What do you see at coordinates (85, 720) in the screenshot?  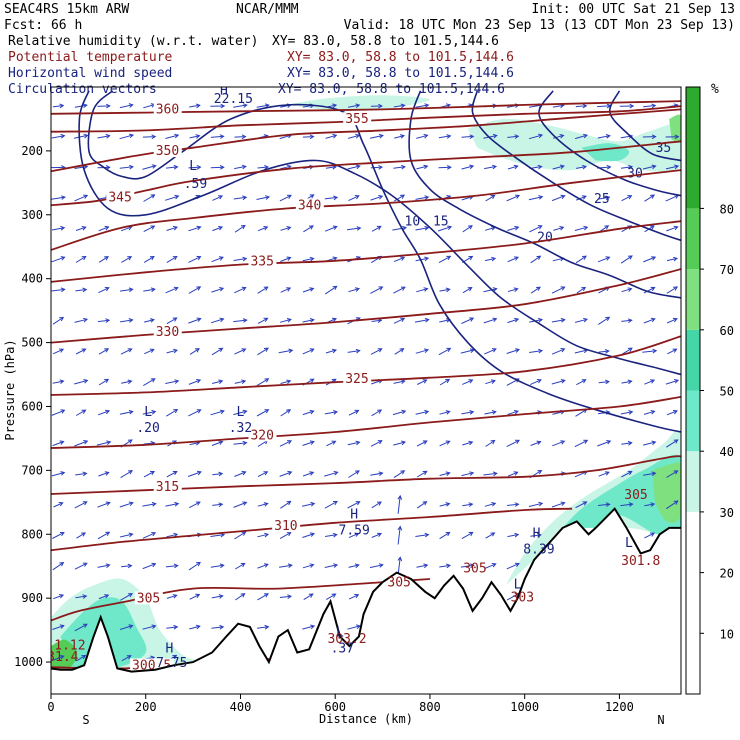 I see `endpoint-left: S` at bounding box center [85, 720].